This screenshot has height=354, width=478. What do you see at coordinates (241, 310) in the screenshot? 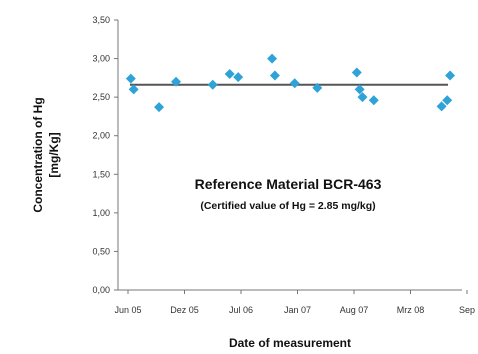
I see `x-tick-label: Jul 06` at bounding box center [241, 310].